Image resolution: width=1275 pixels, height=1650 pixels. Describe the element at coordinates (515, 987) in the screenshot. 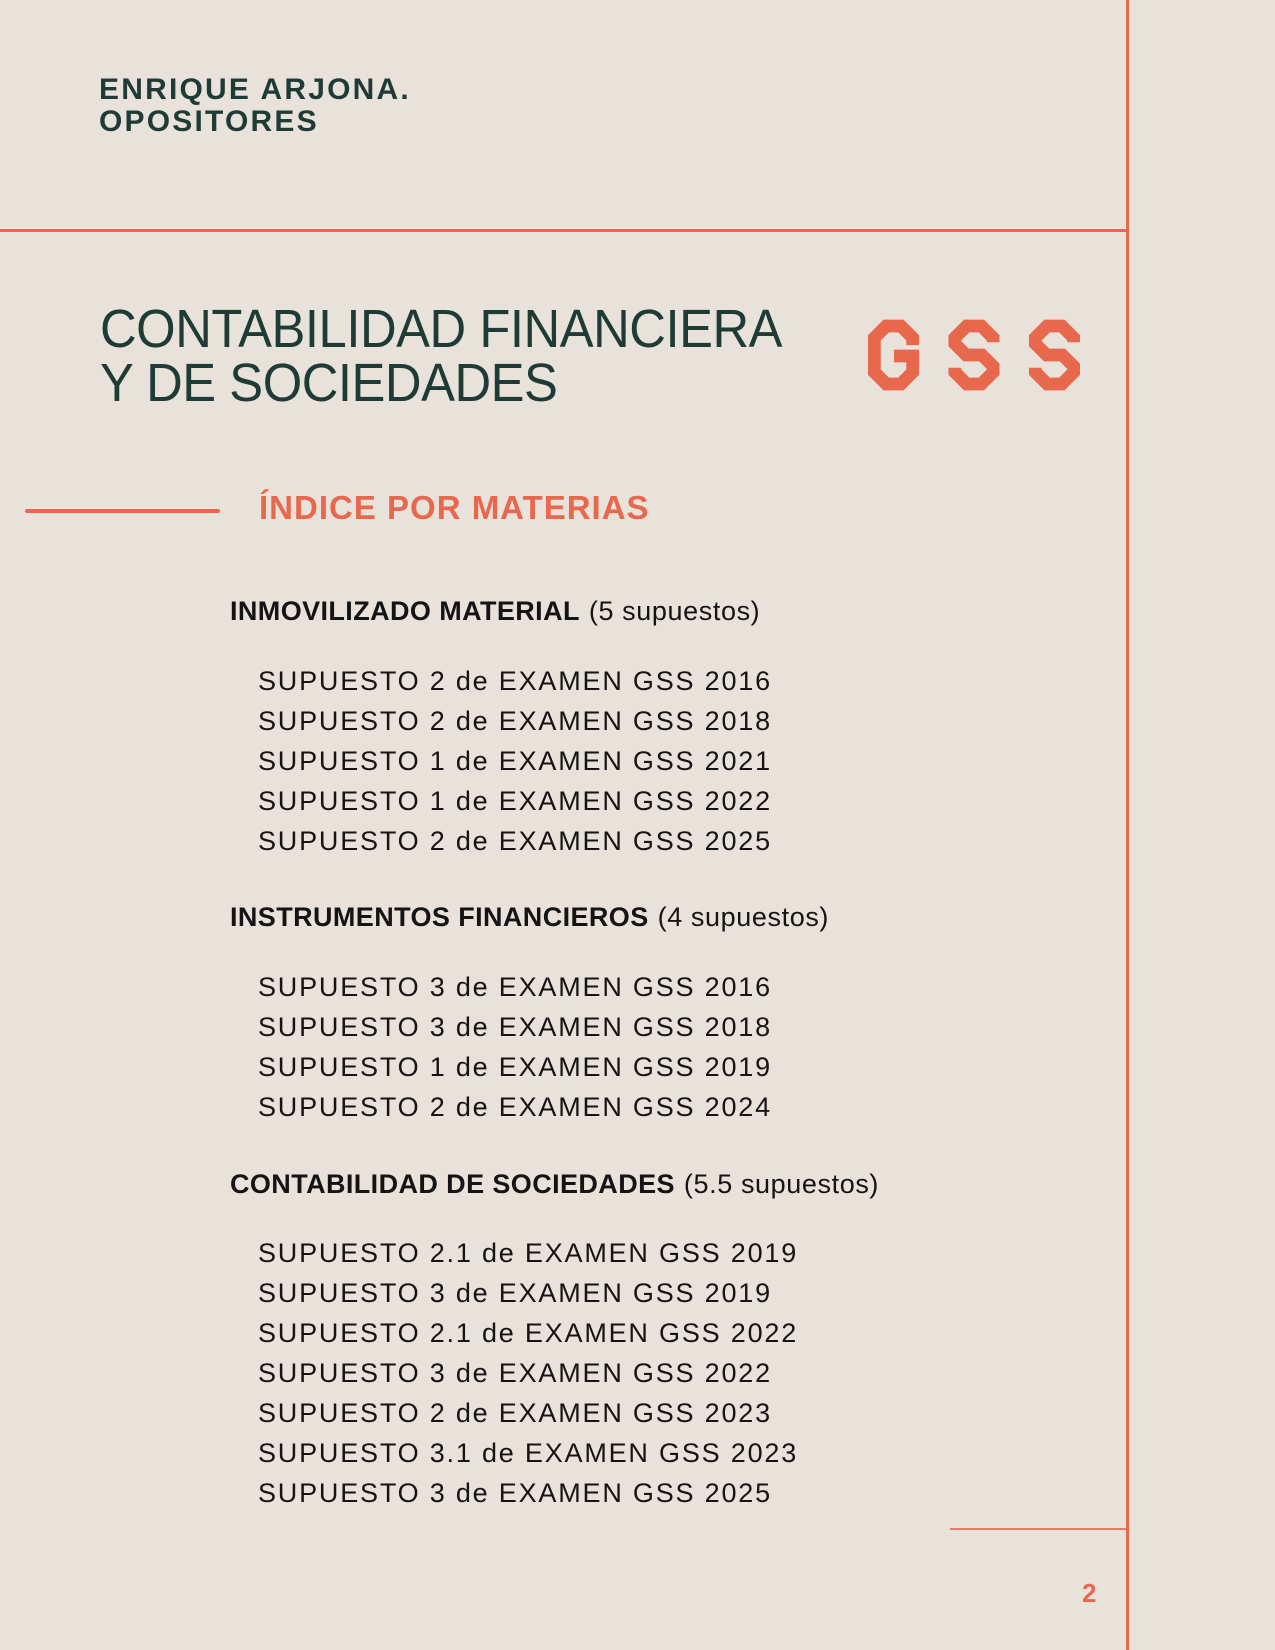

I see `toc-item: SUPUESTO 3 de EXAMEN GSS 2016` at that location.